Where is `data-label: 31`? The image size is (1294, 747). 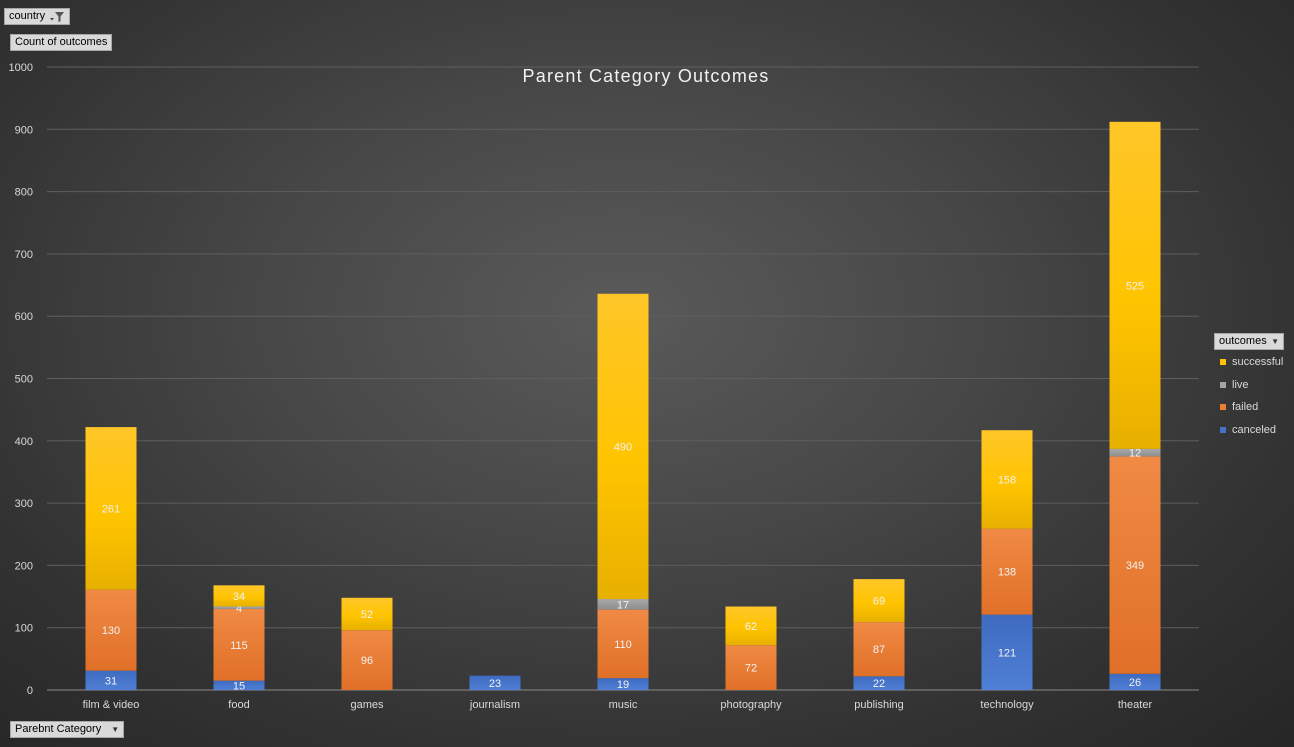
data-label: 31 is located at coordinates (111, 681).